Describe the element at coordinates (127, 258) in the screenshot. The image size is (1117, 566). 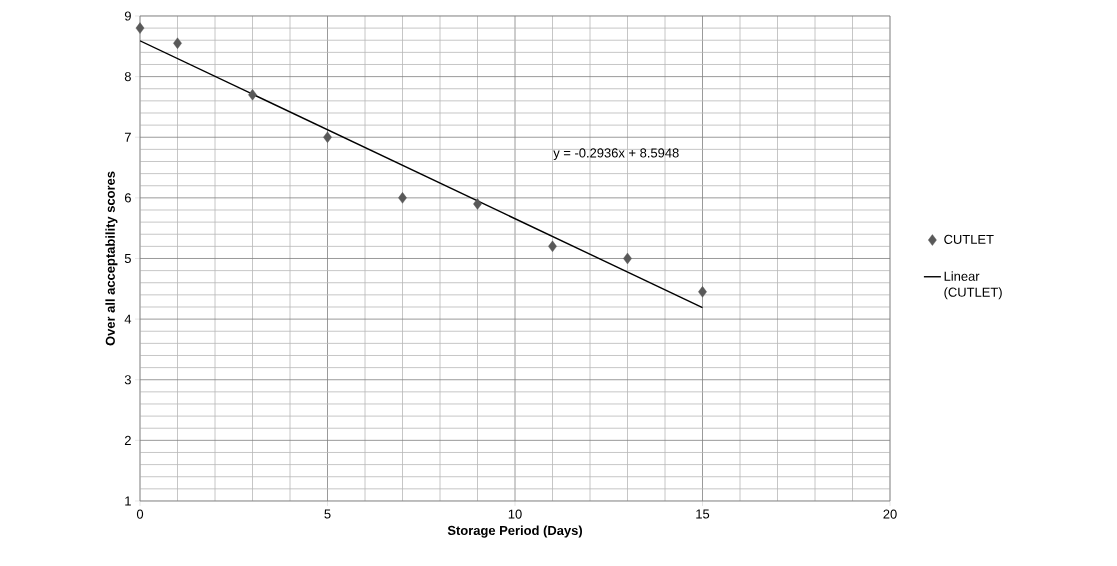
I see `y-tick-label: 5` at that location.